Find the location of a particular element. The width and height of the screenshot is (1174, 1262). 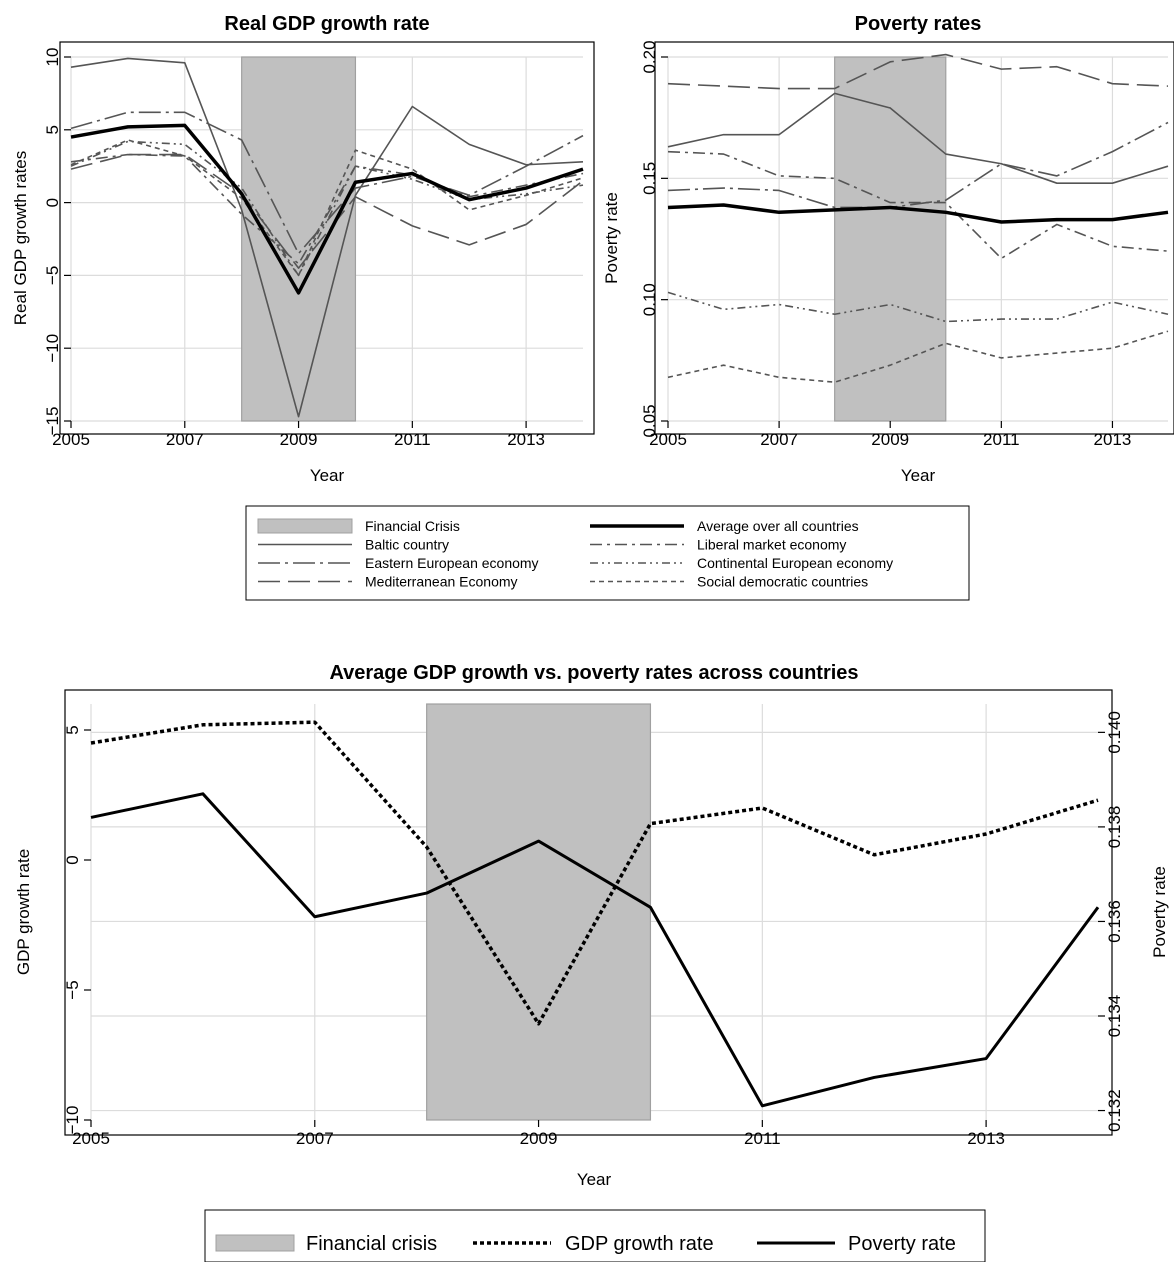

y-axis-label-right: Poverty rate is located at coordinates (1159, 912).